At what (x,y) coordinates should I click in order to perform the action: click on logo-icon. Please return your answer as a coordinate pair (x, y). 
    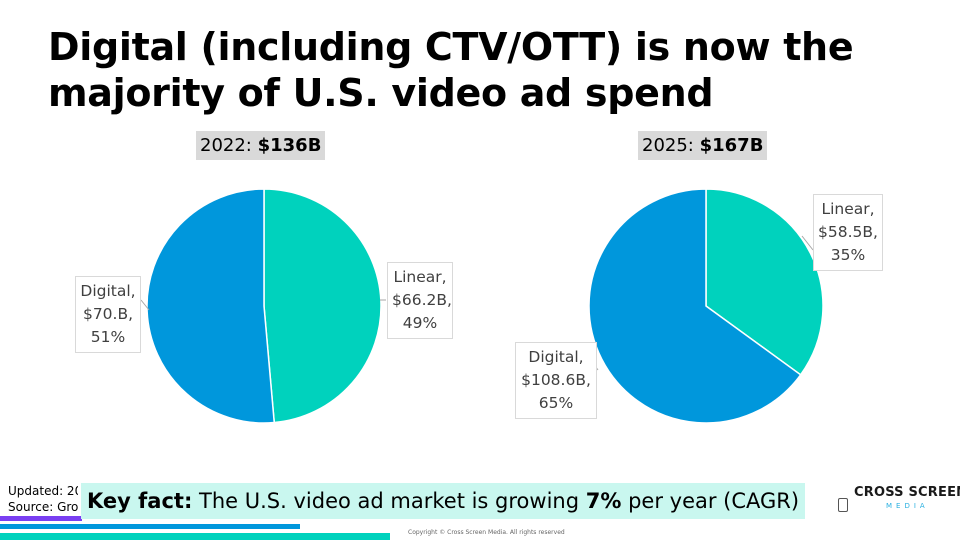
    Looking at the image, I should click on (843, 505).